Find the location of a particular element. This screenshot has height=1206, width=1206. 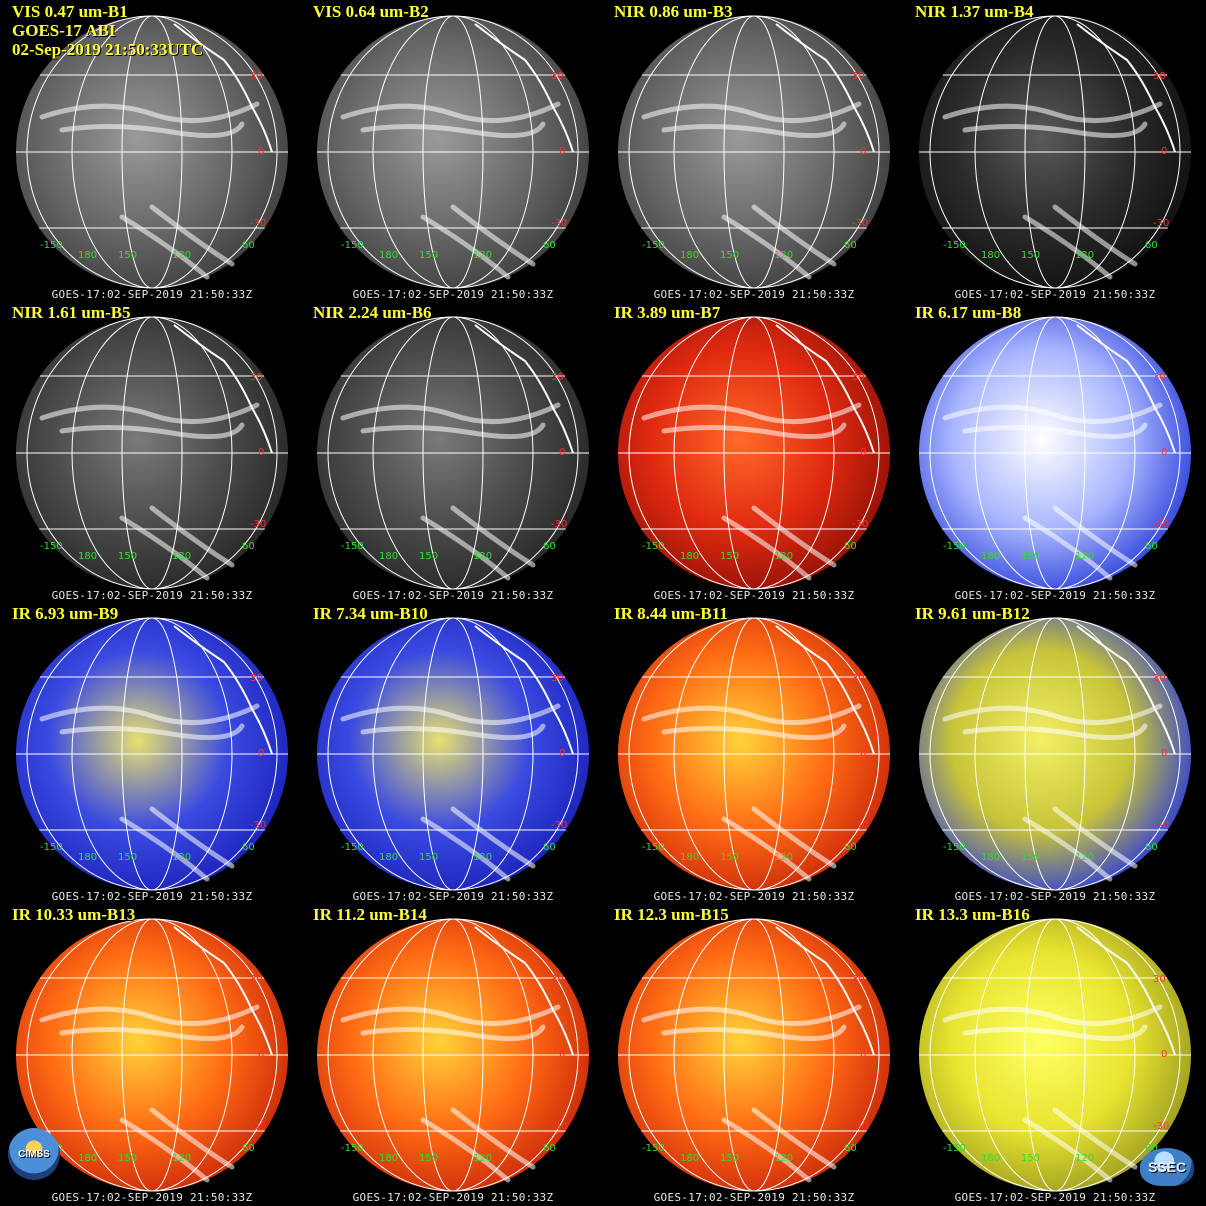

band-title: IR 9.61 um-B12 is located at coordinates (972, 613).